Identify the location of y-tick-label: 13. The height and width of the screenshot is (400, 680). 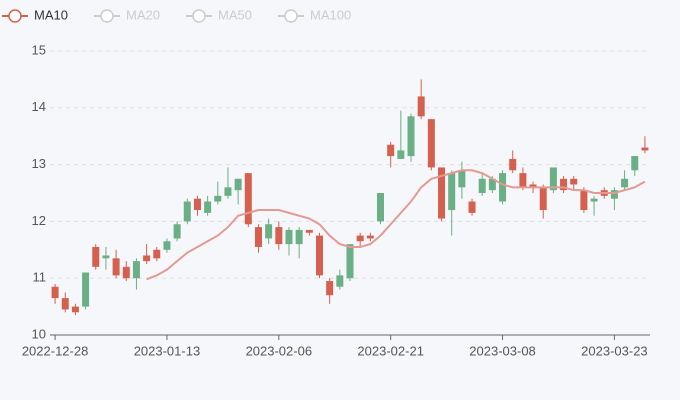
(39, 163).